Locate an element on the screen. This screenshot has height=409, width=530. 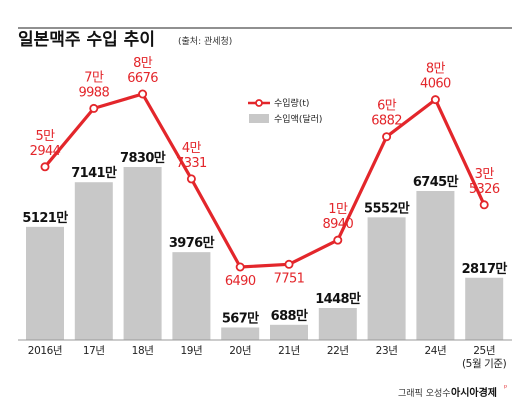
source-note: (출처: 관세청) is located at coordinates (205, 41).